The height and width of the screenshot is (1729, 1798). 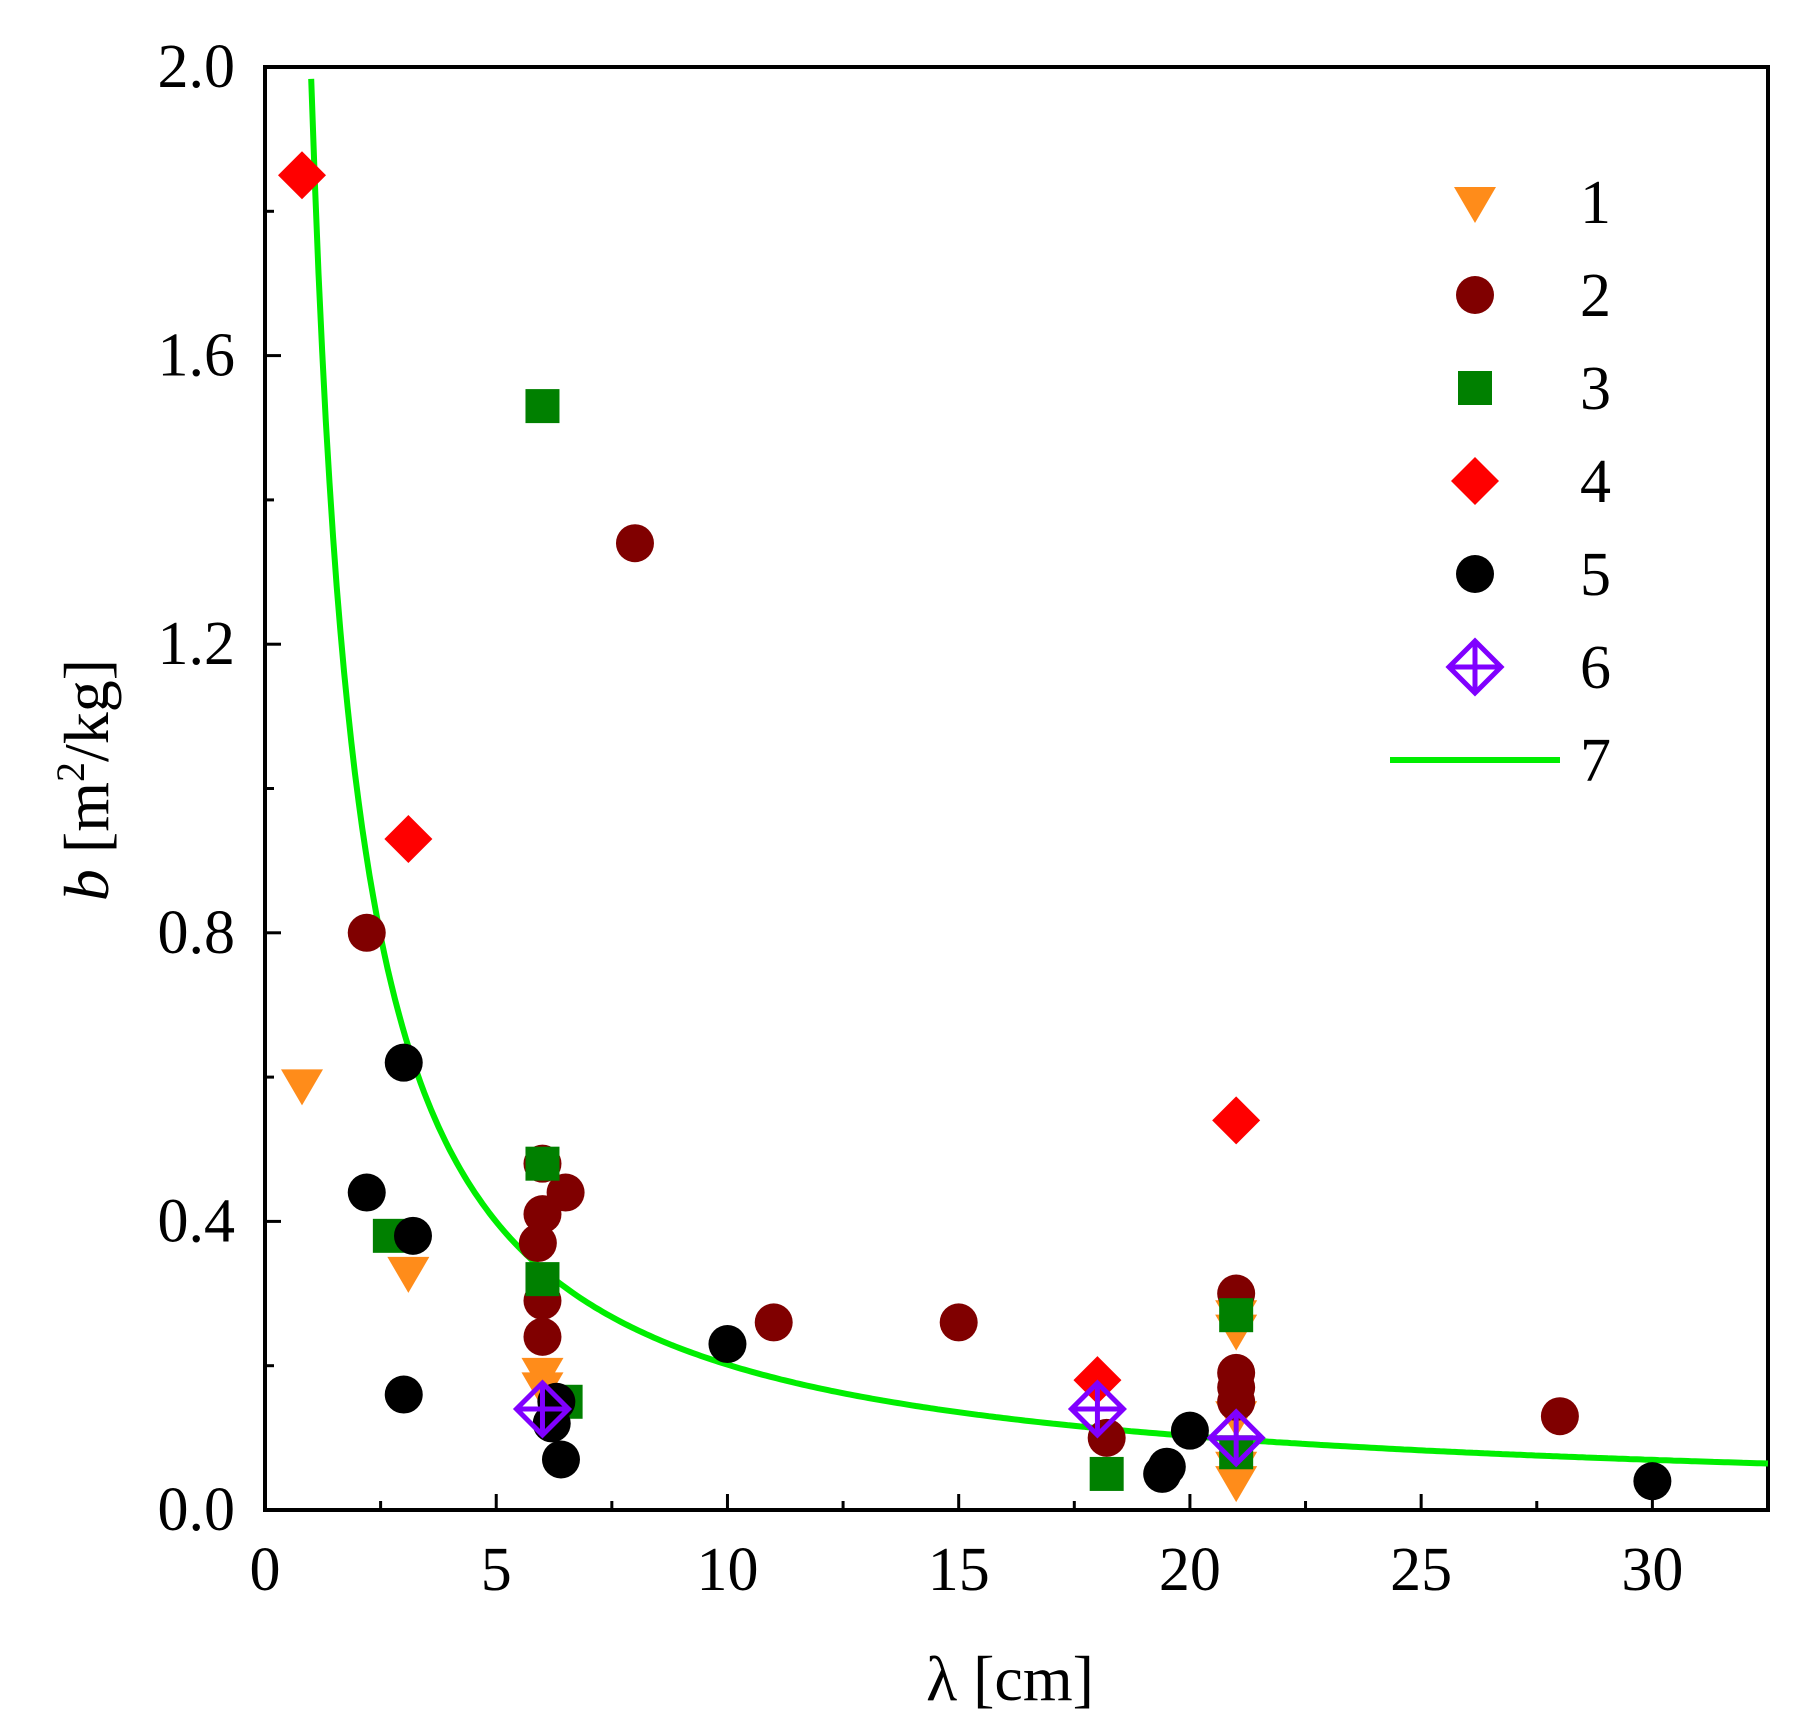 What do you see at coordinates (1595, 668) in the screenshot?
I see `legend-label-6: 6` at bounding box center [1595, 668].